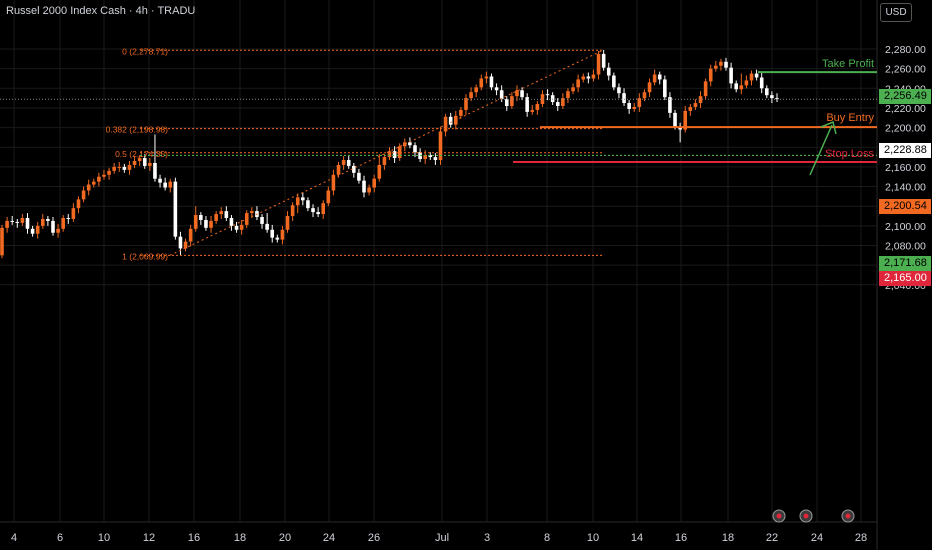 This screenshot has height=550, width=932. I want to click on event-flag-dot, so click(806, 516).